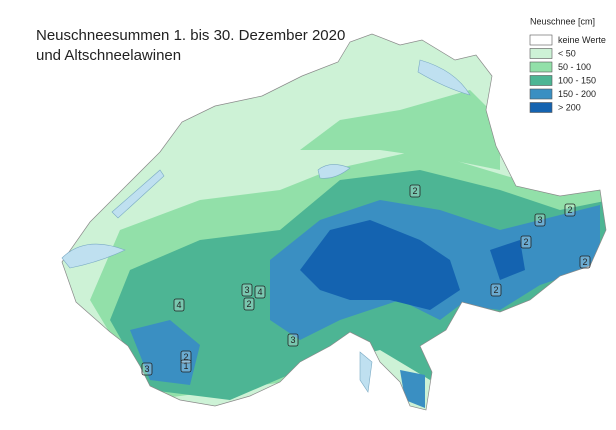 The height and width of the screenshot is (430, 616). I want to click on legend-title: Neuschnee [cm], so click(562, 21).